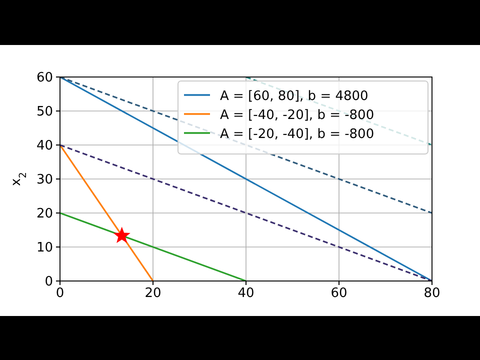  What do you see at coordinates (44, 78) in the screenshot?
I see `y-tick-label: 60` at bounding box center [44, 78].